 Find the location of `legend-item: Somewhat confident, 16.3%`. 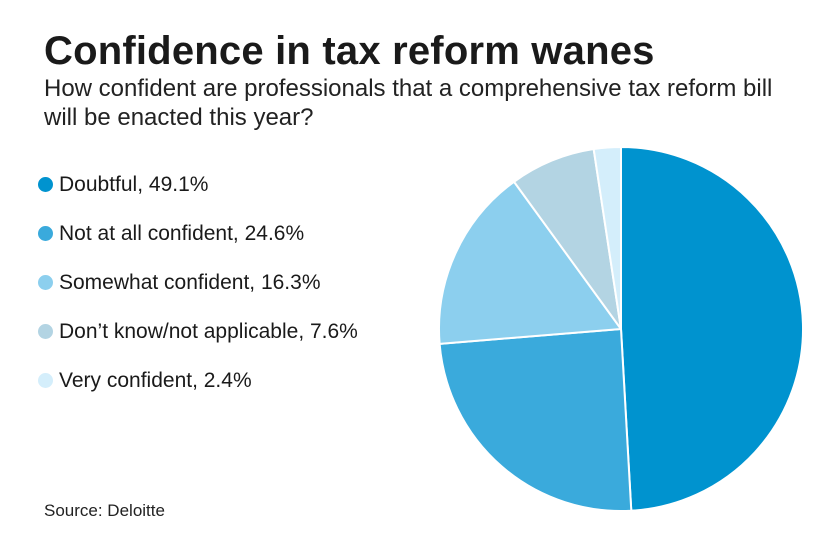

legend-item: Somewhat confident, 16.3% is located at coordinates (233, 282).